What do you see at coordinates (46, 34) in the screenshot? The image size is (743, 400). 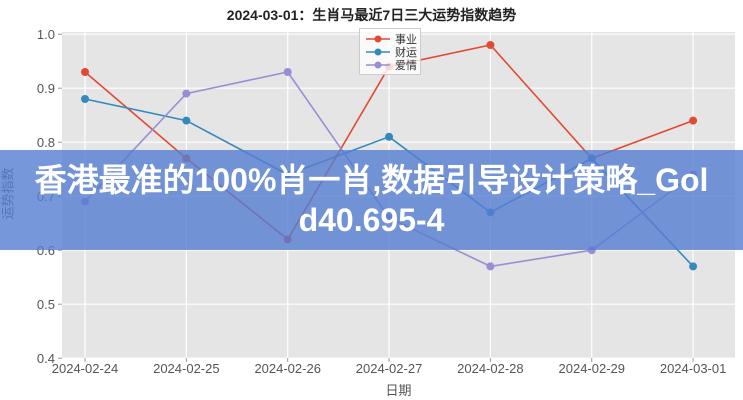 I see `y-tick-label: 1.0` at bounding box center [46, 34].